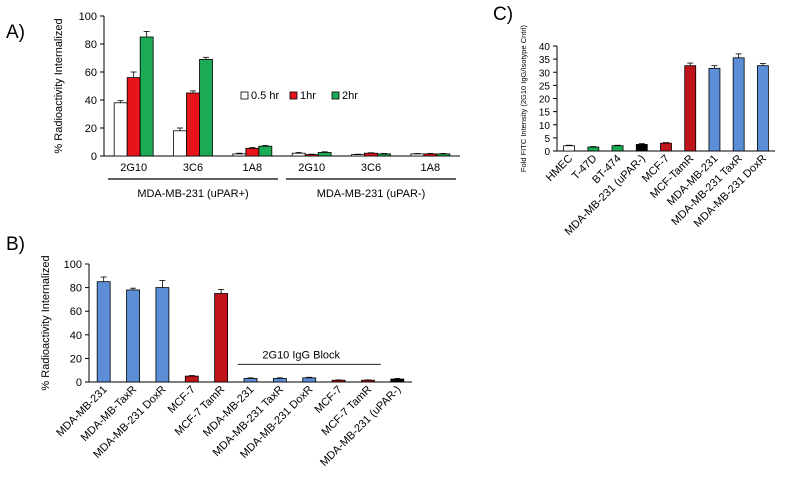  What do you see at coordinates (88, 17) in the screenshot?
I see `a-y-tick-label-5: 100` at bounding box center [88, 17].